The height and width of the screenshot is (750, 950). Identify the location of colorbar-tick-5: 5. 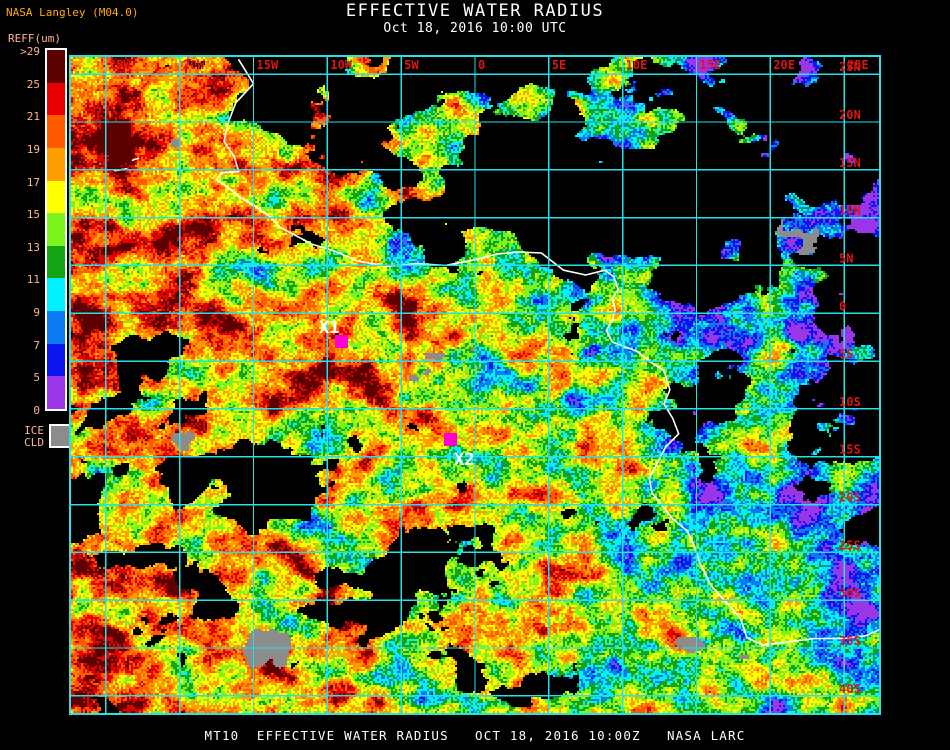
(36, 378).